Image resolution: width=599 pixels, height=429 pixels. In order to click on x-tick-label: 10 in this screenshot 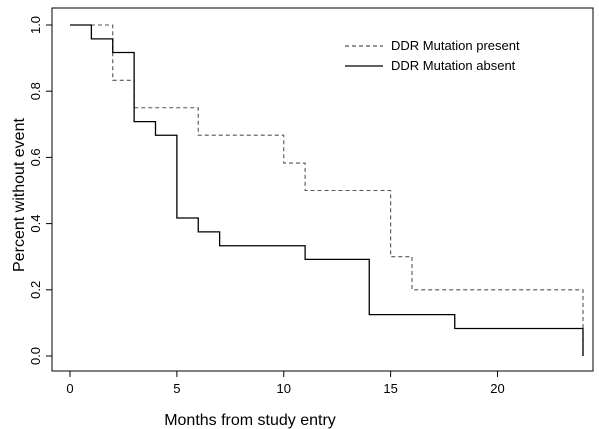, I will do `click(284, 388)`.